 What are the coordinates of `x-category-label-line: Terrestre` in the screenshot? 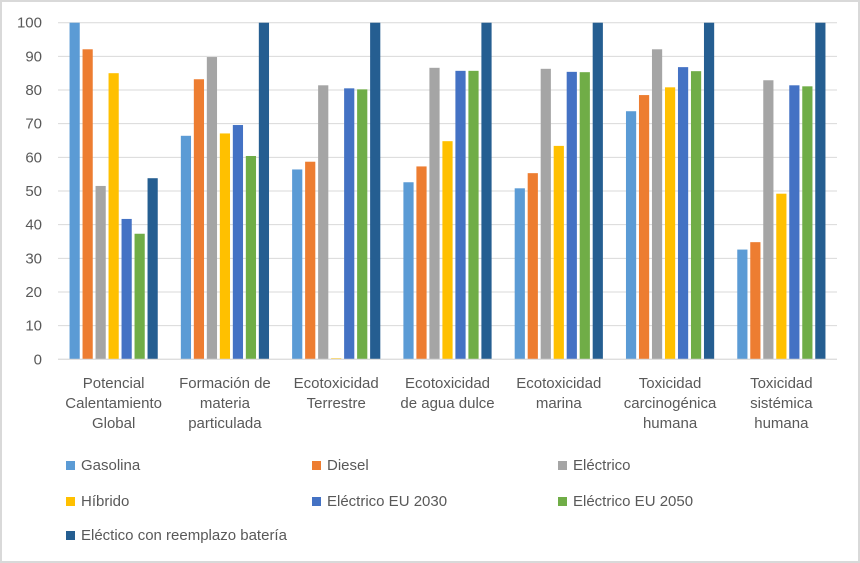 It's located at (336, 403).